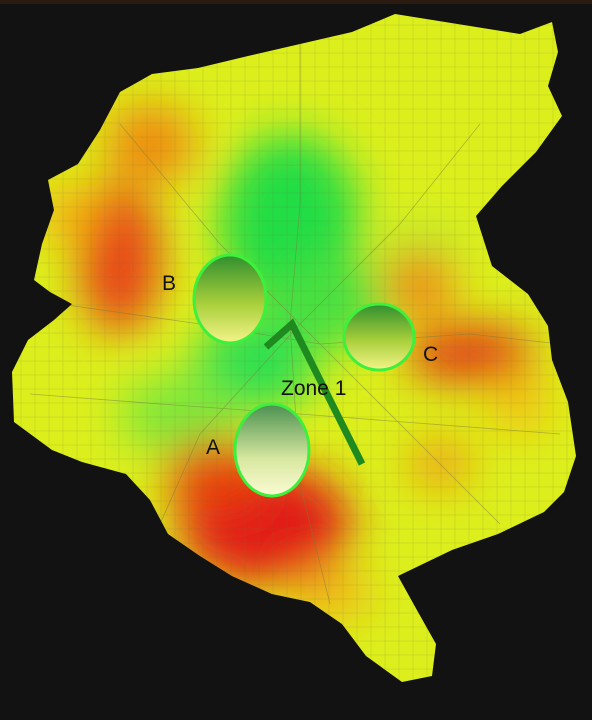 The image size is (592, 724). I want to click on zone-c-ellipse, so click(379, 337).